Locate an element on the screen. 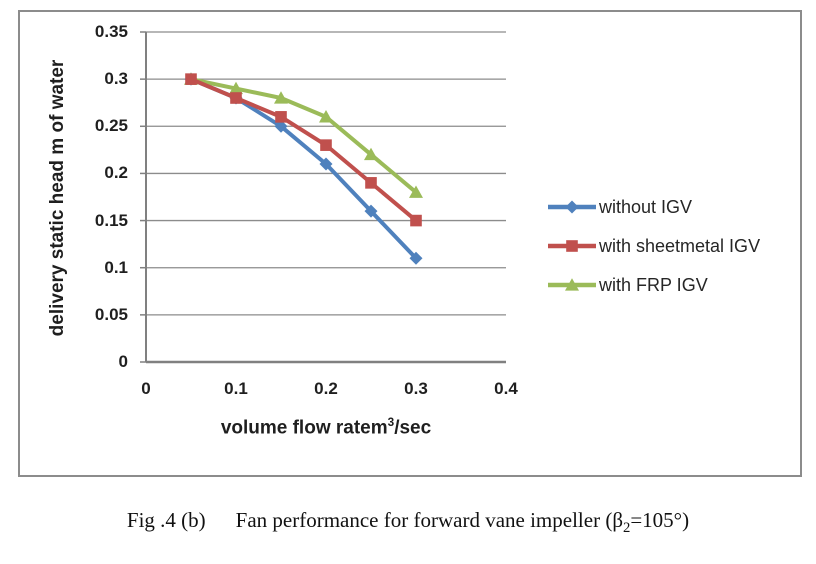 The image size is (816, 564). y-tick-label: 0.15 is located at coordinates (111, 220).